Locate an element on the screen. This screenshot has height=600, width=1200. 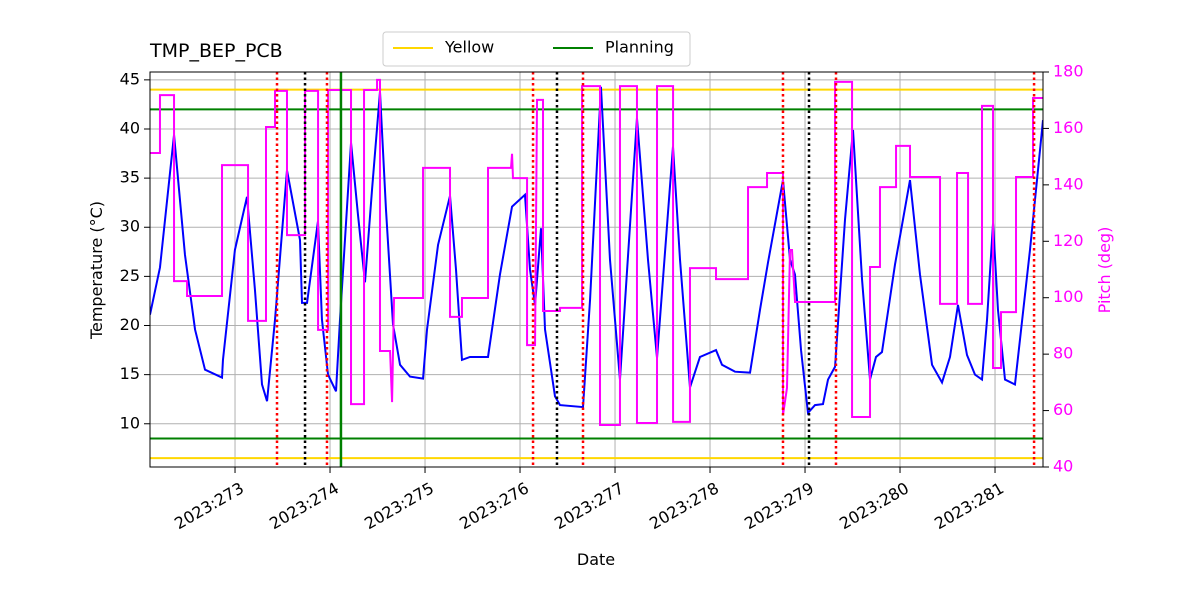
x-tick-label: 2023:278 is located at coordinates (684, 505).